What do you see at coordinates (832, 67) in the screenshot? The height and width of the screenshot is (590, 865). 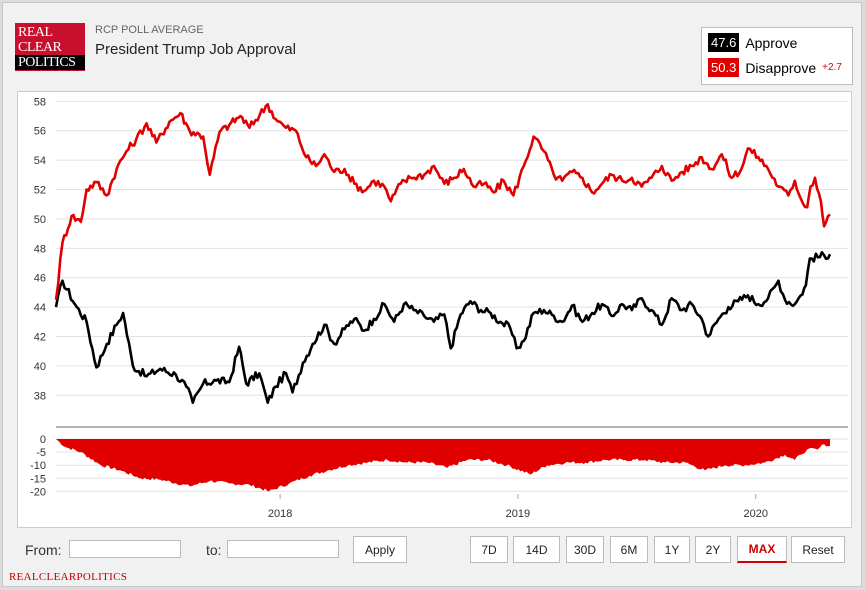 I see `disapprove-delta: +2.7` at bounding box center [832, 67].